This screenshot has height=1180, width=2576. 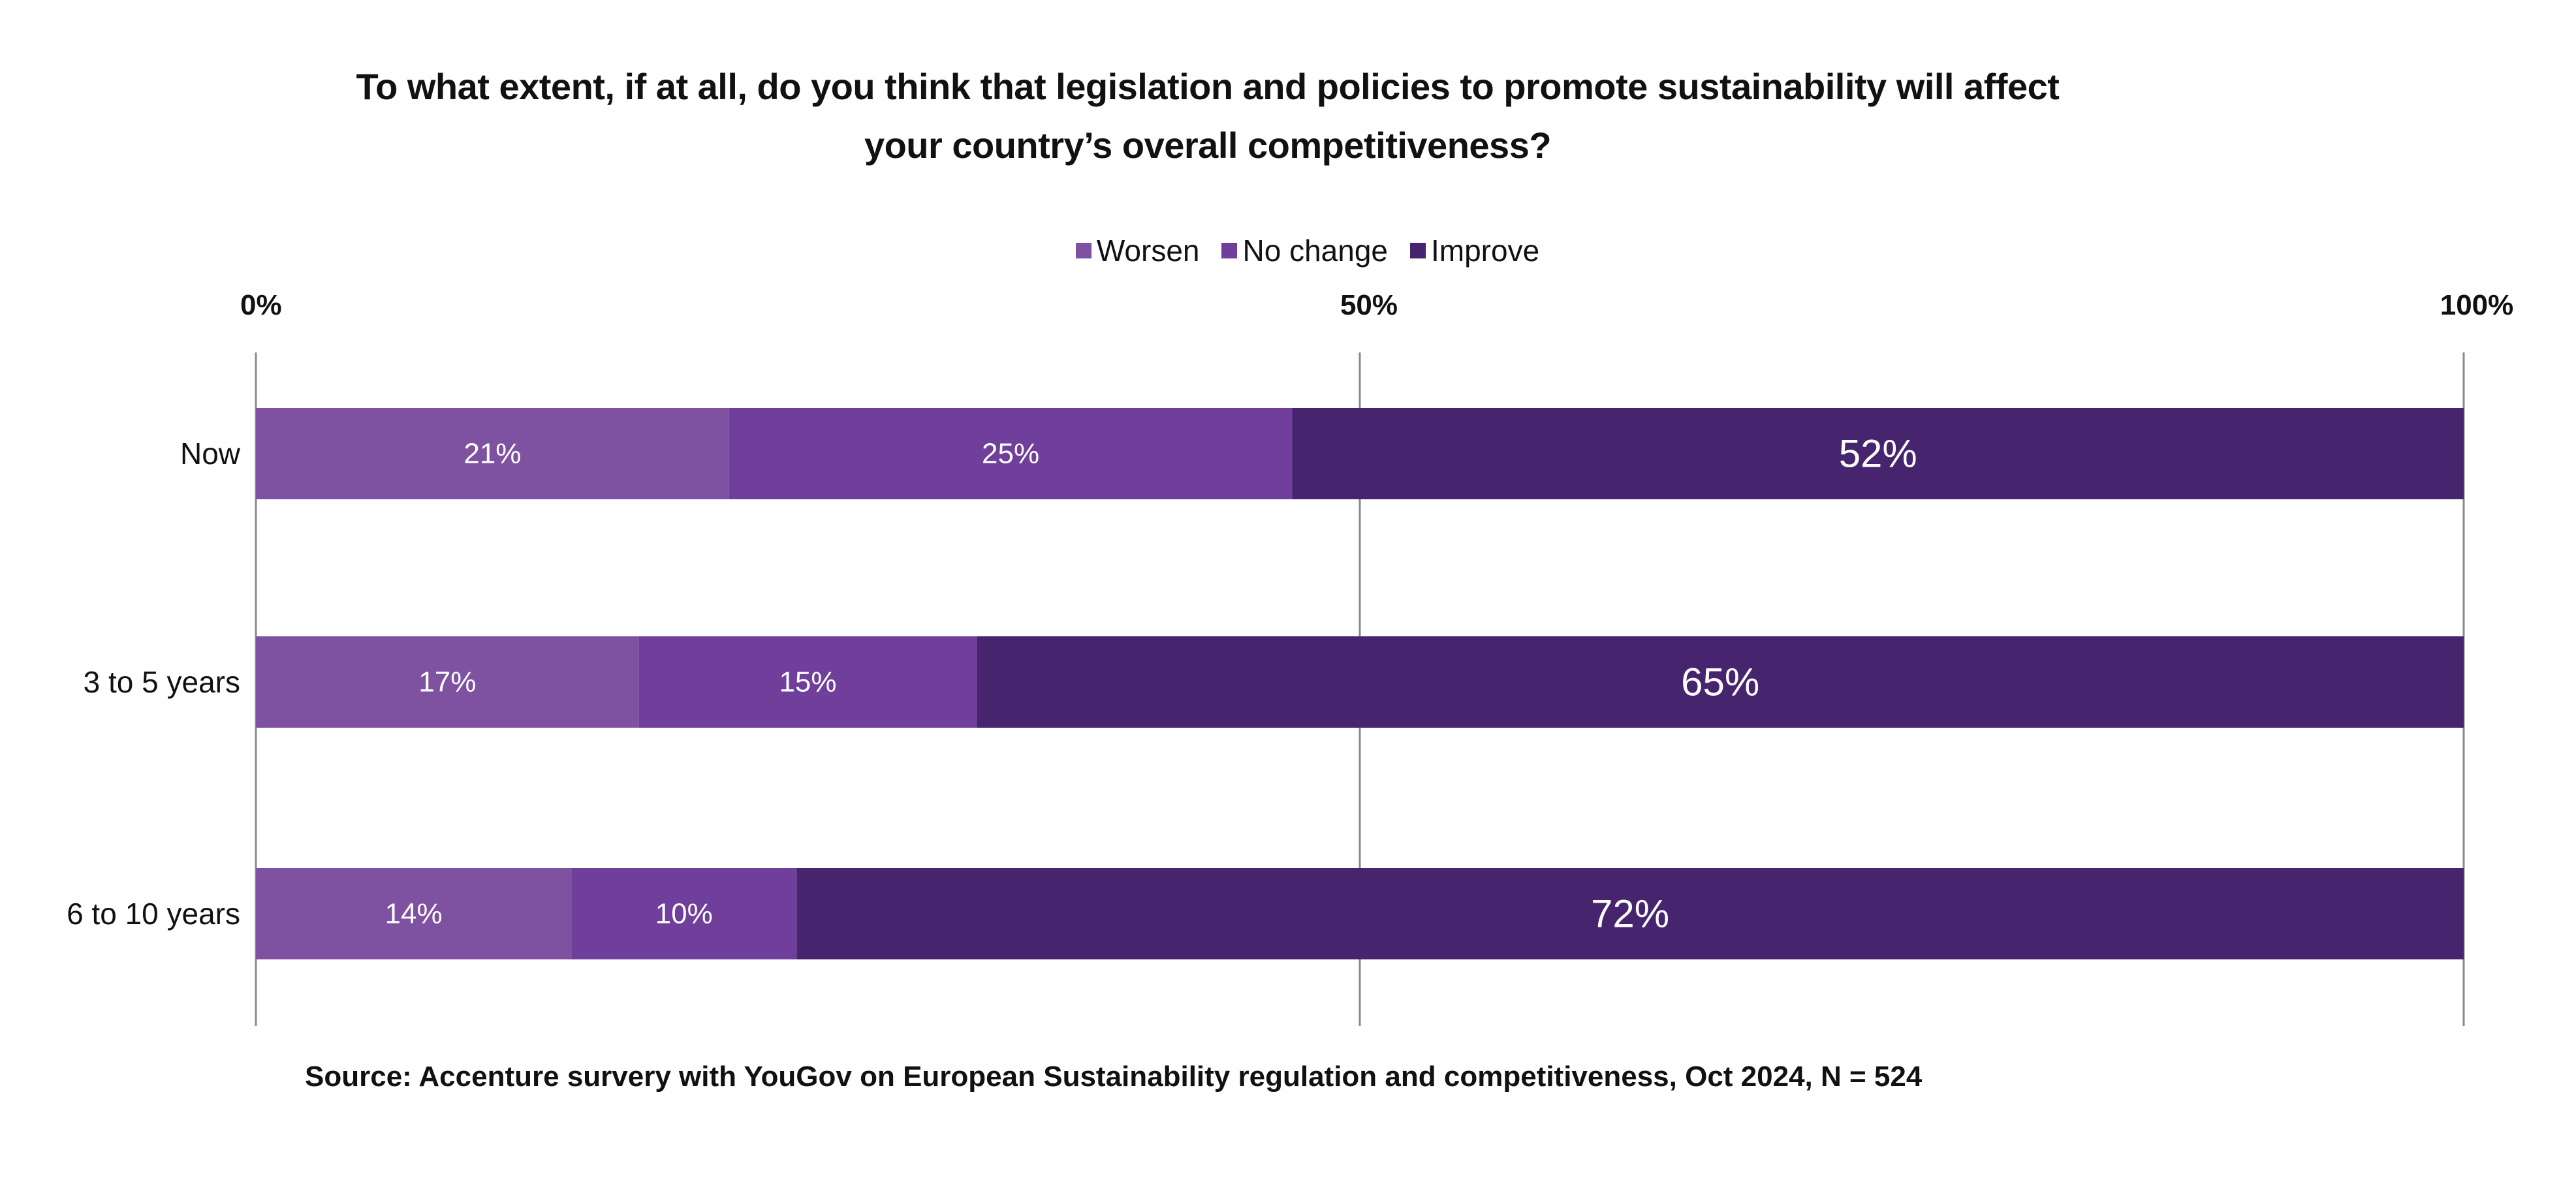 I want to click on data-label: 14%, so click(x=414, y=914).